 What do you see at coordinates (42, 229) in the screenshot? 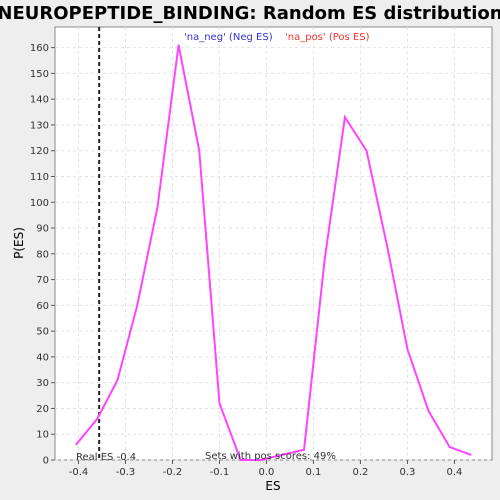
I see `y-tick-label: 90` at bounding box center [42, 229].